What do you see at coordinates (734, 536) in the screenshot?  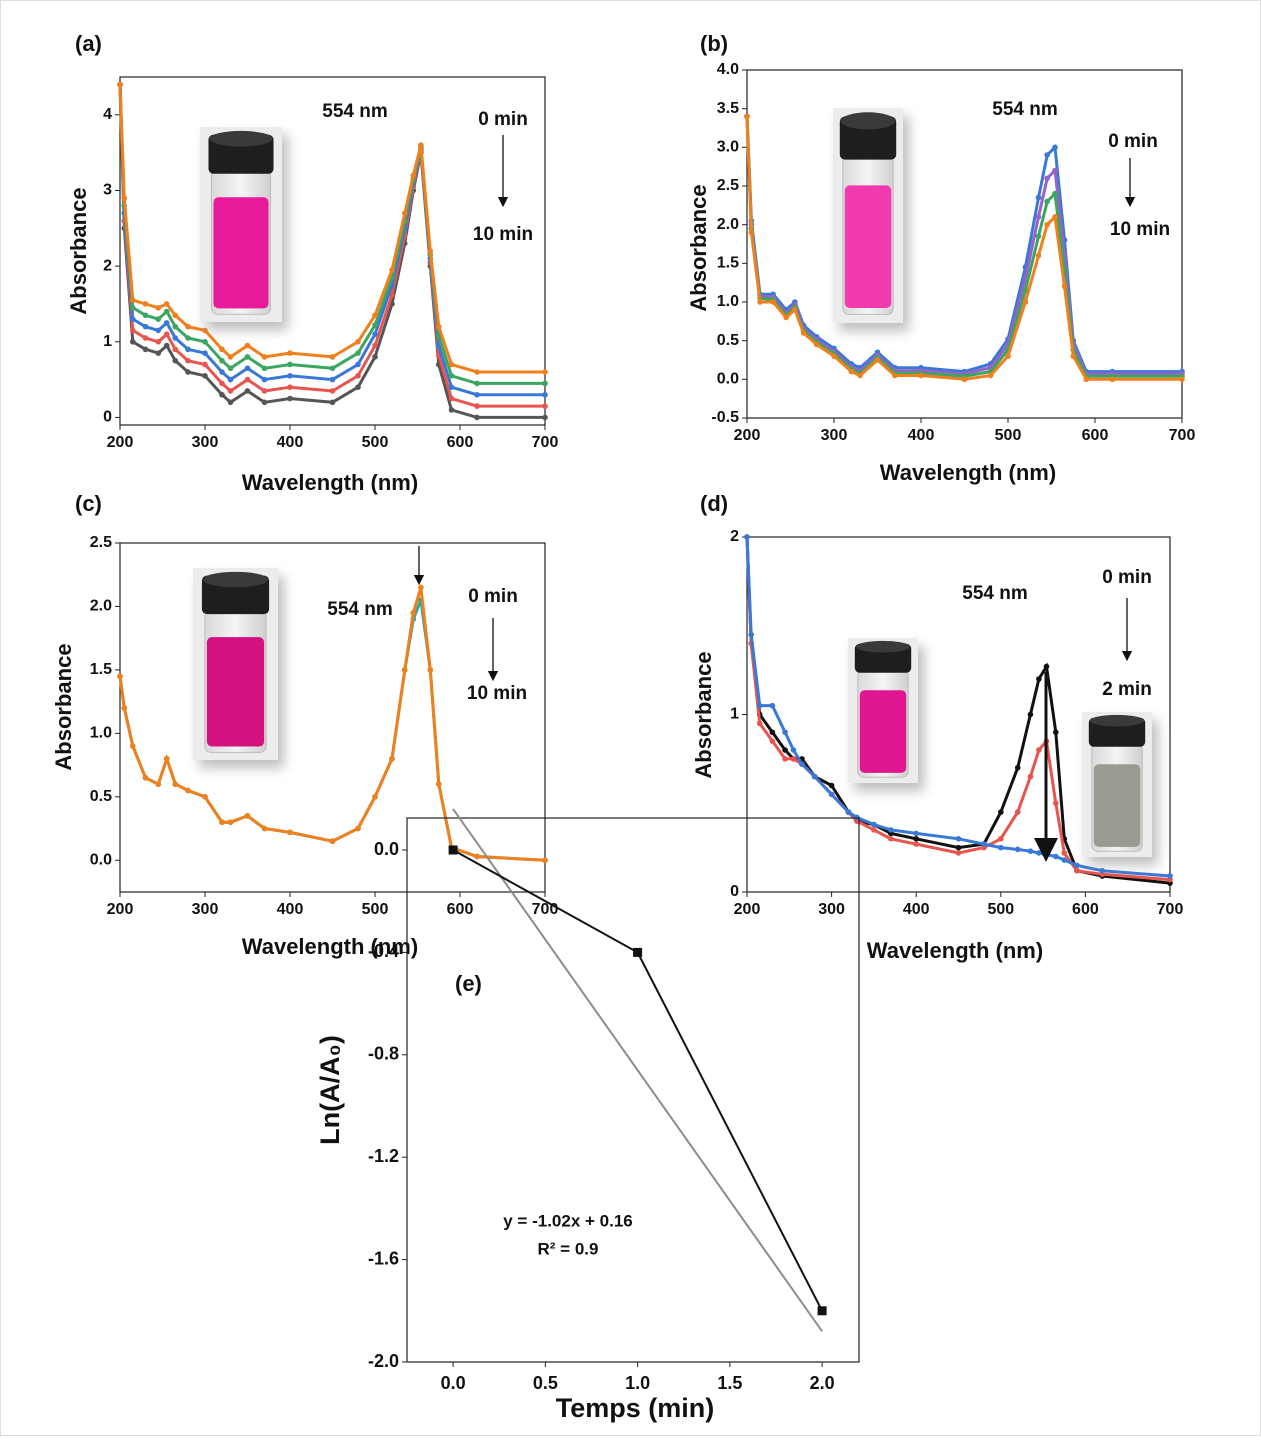 I see `y-tick-label: 2` at bounding box center [734, 536].